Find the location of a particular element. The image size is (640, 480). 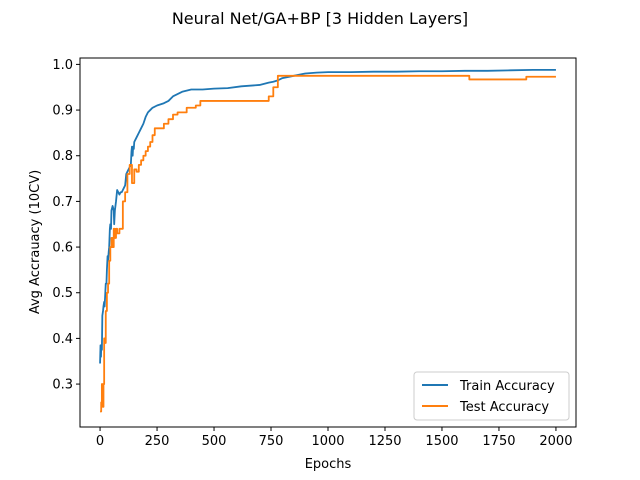

chart-title: Neural Net/GA+BP [3 Hidden Layers] is located at coordinates (320, 18).